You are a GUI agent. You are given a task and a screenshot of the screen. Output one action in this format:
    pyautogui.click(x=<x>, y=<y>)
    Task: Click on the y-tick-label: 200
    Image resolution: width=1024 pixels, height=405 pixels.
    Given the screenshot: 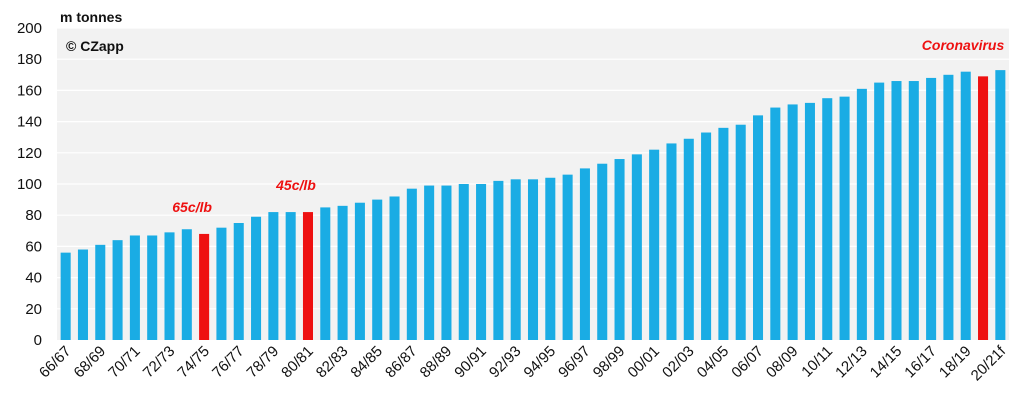 What is the action you would take?
    pyautogui.click(x=29, y=28)
    